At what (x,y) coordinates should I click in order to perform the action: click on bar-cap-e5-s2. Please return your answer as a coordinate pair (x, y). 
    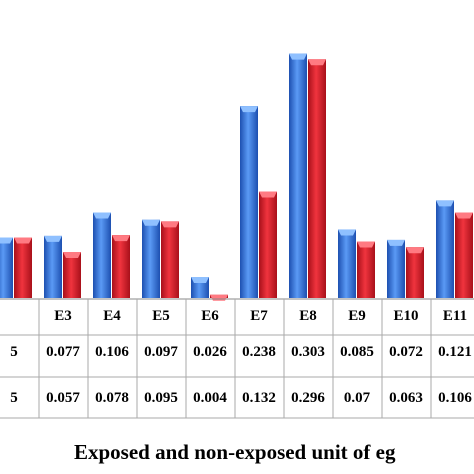
    Looking at the image, I should click on (170, 224).